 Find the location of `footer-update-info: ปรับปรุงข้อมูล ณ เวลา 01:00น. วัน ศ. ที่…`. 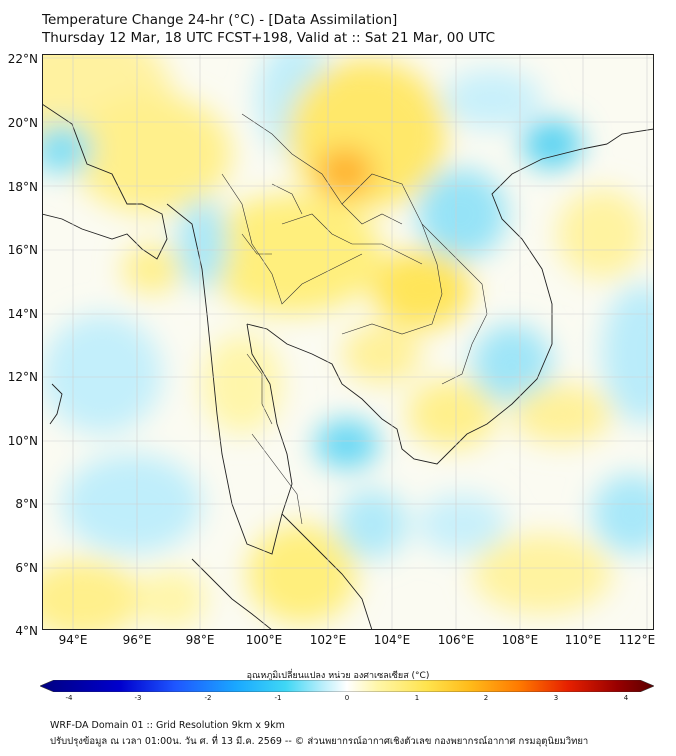

footer-update-info: ปรับปรุงข้อมูล ณ เวลา 01:00น. วัน ศ. ที่… is located at coordinates (319, 741).